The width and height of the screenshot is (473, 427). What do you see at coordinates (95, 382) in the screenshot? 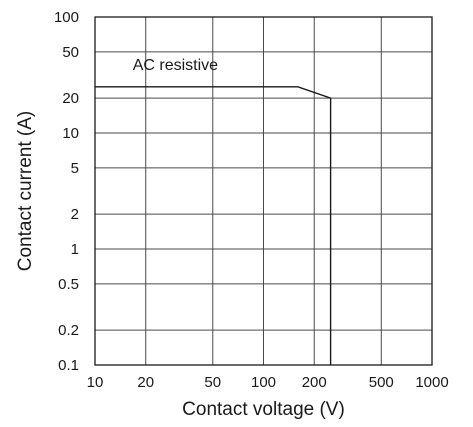
I see `x-tick-label: 10` at bounding box center [95, 382].